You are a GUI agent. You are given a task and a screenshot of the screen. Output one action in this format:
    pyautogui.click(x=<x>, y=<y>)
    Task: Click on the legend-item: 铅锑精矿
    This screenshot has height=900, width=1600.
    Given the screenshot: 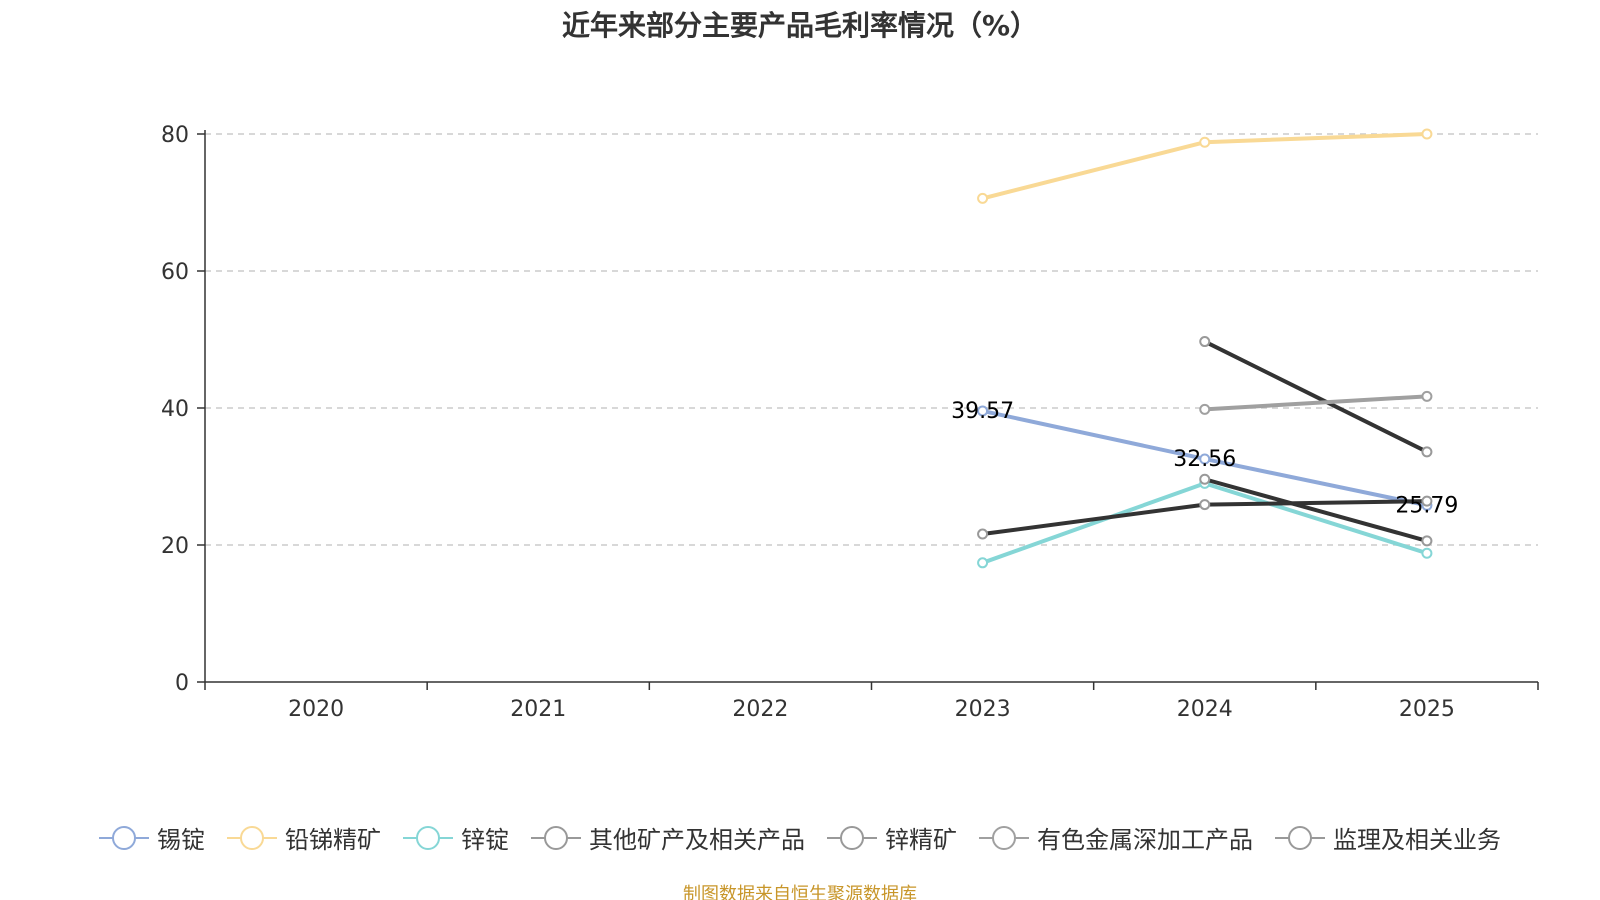 What is the action you would take?
    pyautogui.click(x=304, y=837)
    